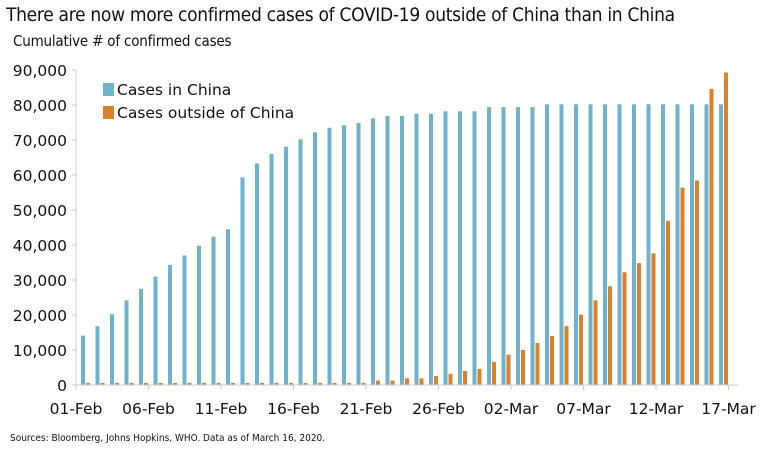  What do you see at coordinates (170, 324) in the screenshot?
I see `bar-china-07-Feb` at bounding box center [170, 324].